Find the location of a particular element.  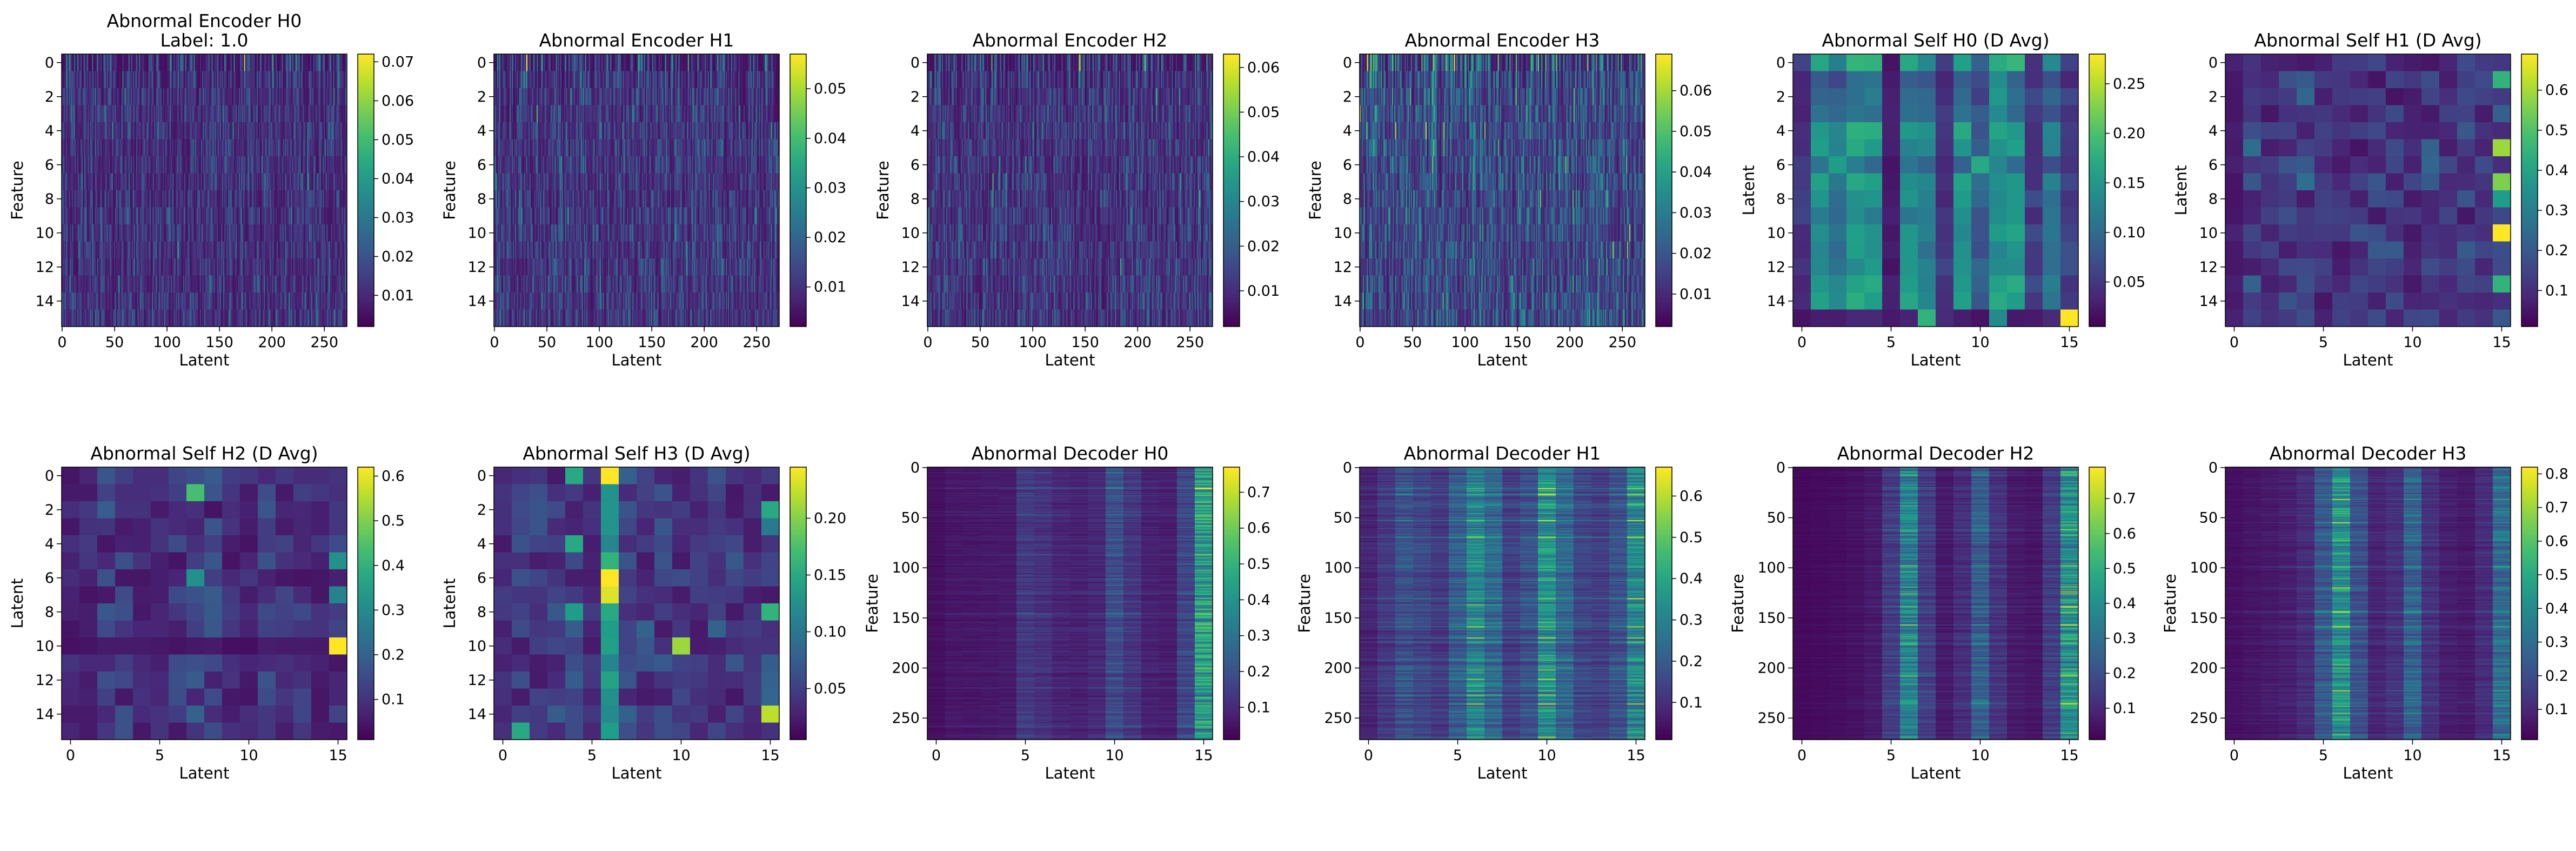

y-tick-label: 10 is located at coordinates (1776, 233).